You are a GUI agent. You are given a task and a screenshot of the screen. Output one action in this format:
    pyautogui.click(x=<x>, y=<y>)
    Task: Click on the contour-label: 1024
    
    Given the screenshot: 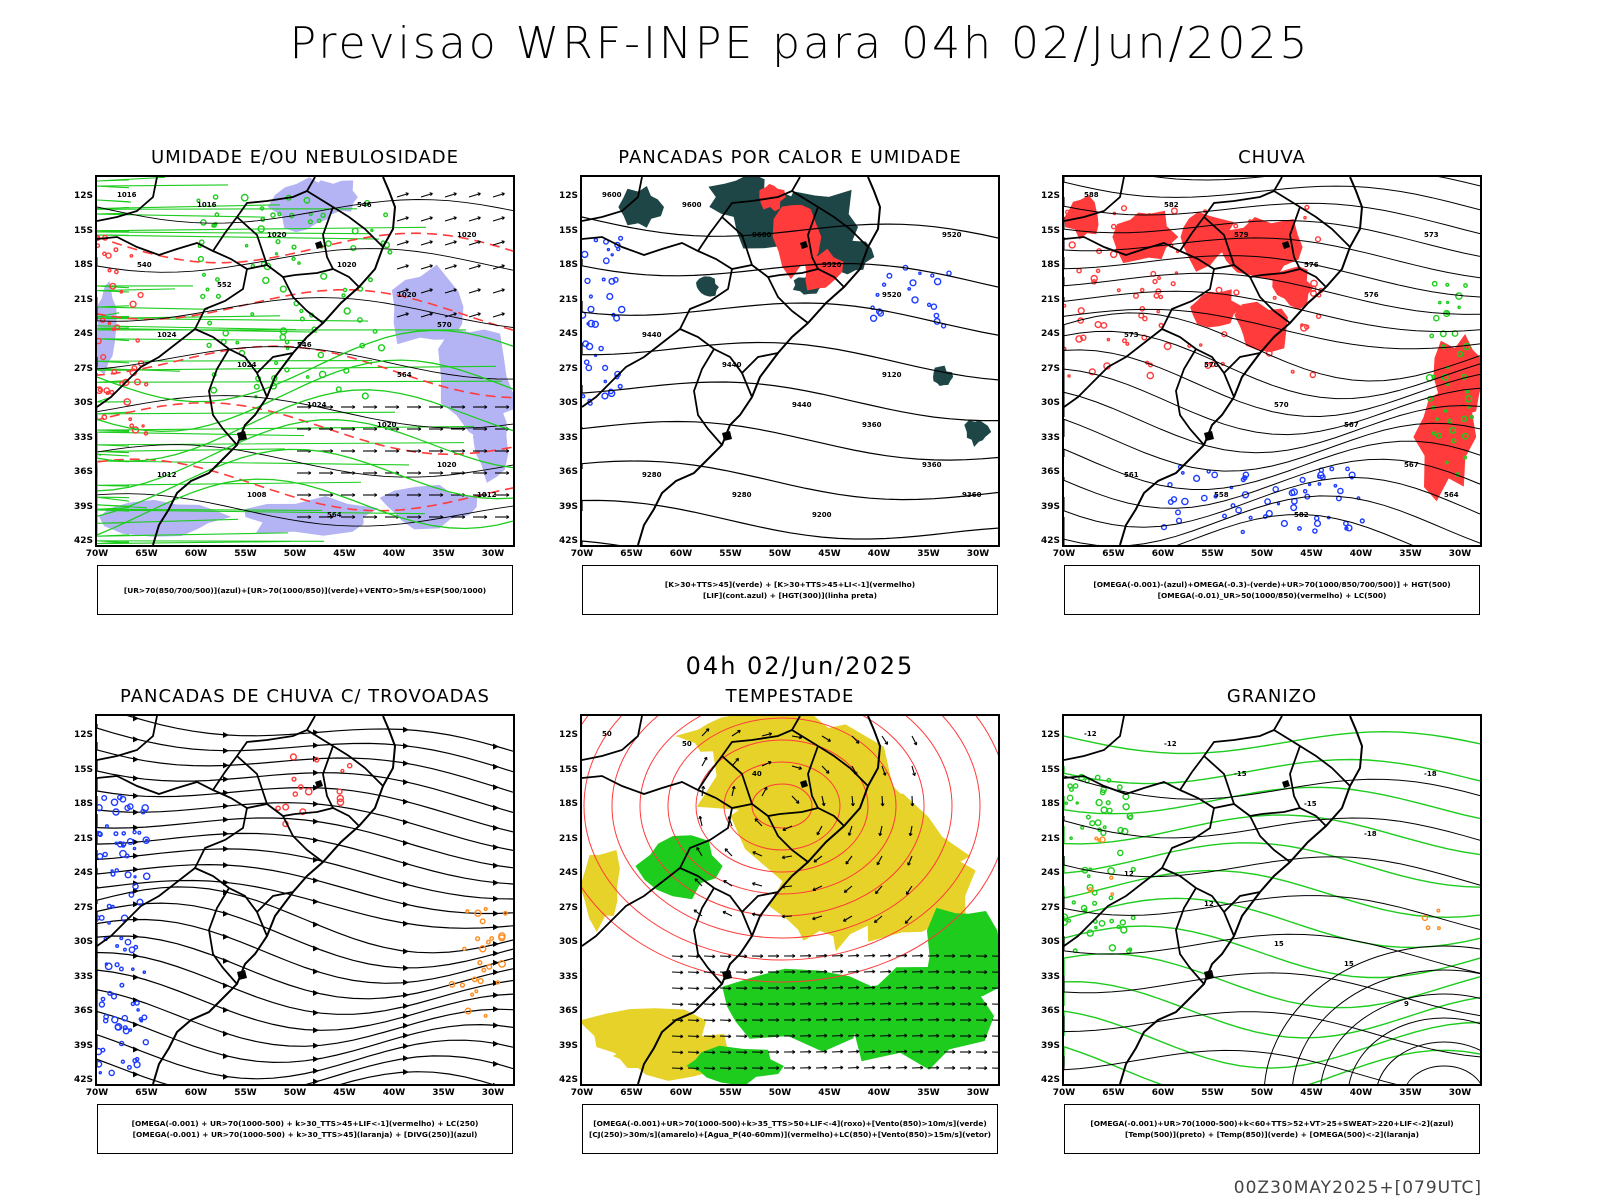 What is the action you would take?
    pyautogui.click(x=317, y=405)
    